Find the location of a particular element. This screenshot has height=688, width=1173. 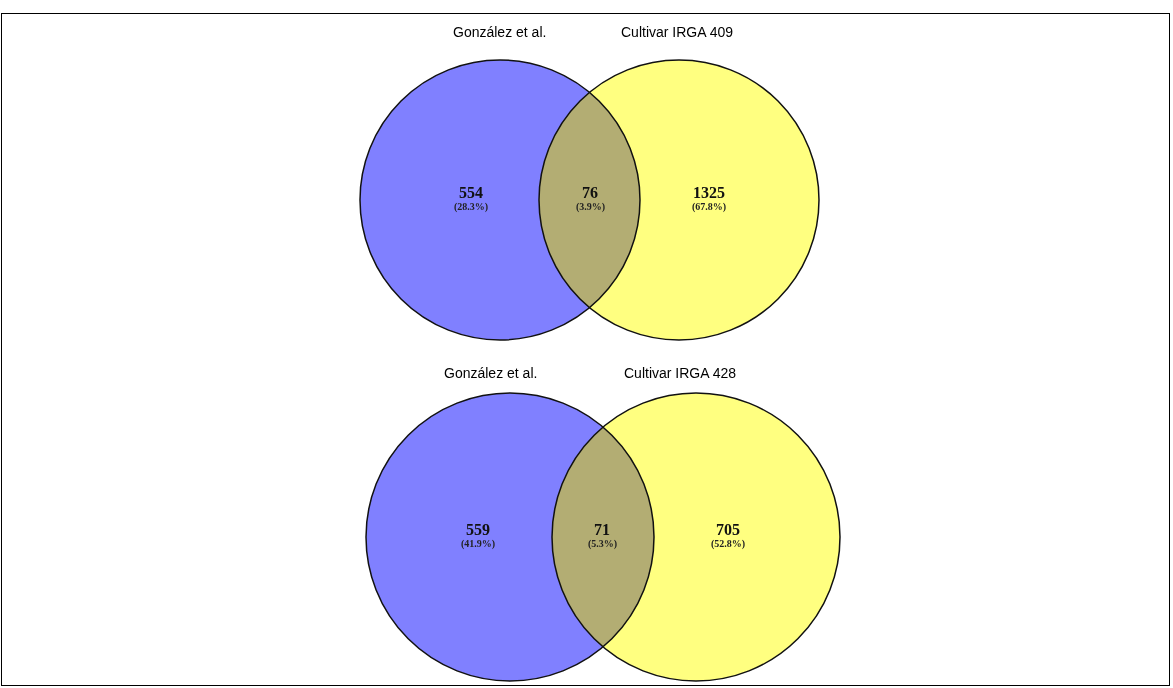

data-label: 554 is located at coordinates (471, 192).